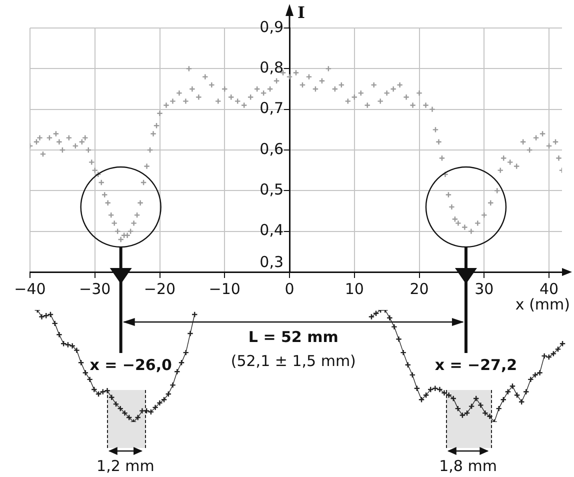 This screenshot has height=477, width=574. What do you see at coordinates (272, 149) in the screenshot?
I see `y-tick-label: 0,6` at bounding box center [272, 149].